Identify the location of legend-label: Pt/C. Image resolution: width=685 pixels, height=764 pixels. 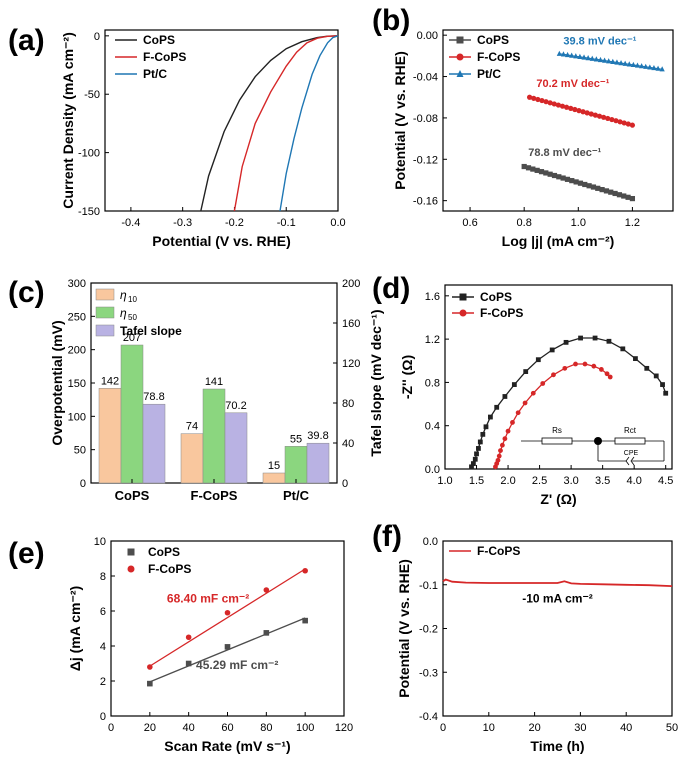
(489, 74).